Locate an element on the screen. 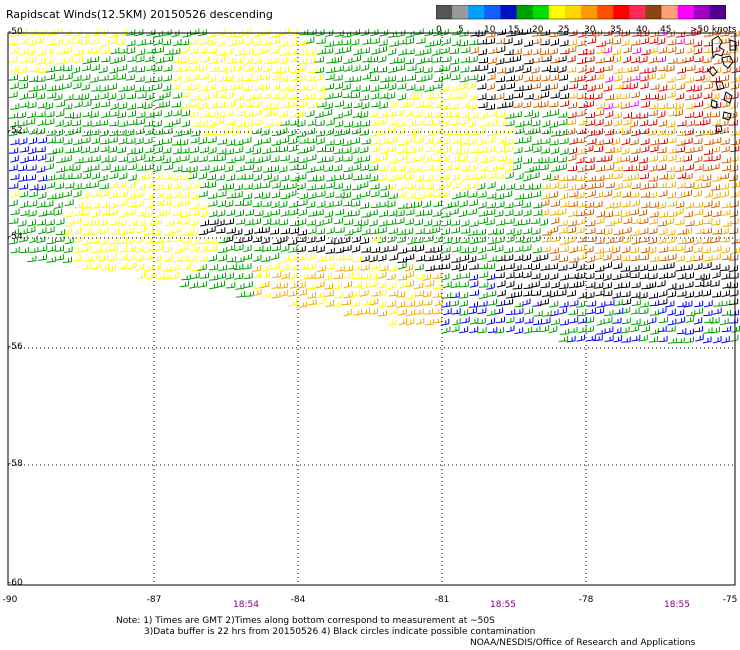 This screenshot has width=740, height=650. colorbar-label: 5 is located at coordinates (461, 30).